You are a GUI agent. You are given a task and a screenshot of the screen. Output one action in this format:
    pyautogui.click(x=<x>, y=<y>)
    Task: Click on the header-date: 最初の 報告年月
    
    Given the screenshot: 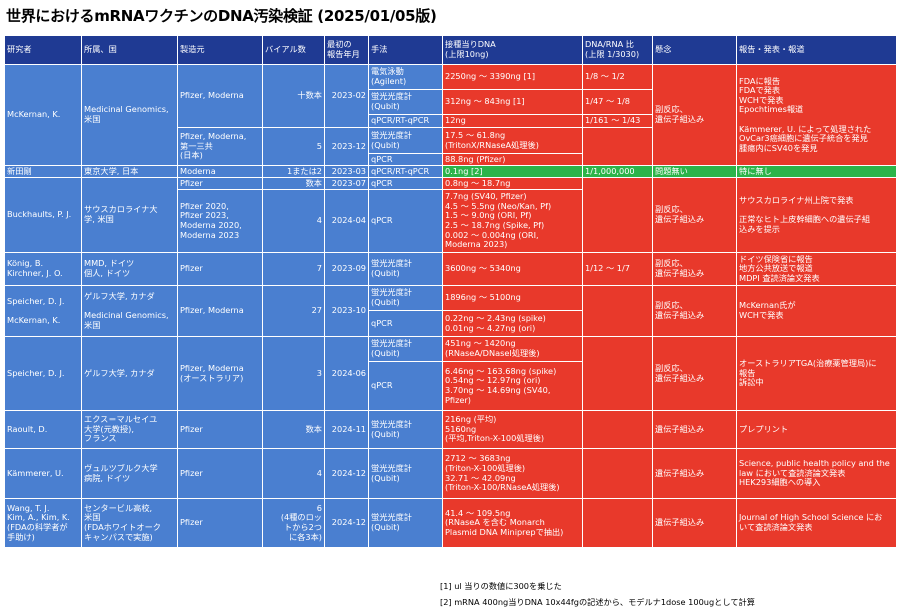 What is the action you would take?
    pyautogui.click(x=346, y=50)
    